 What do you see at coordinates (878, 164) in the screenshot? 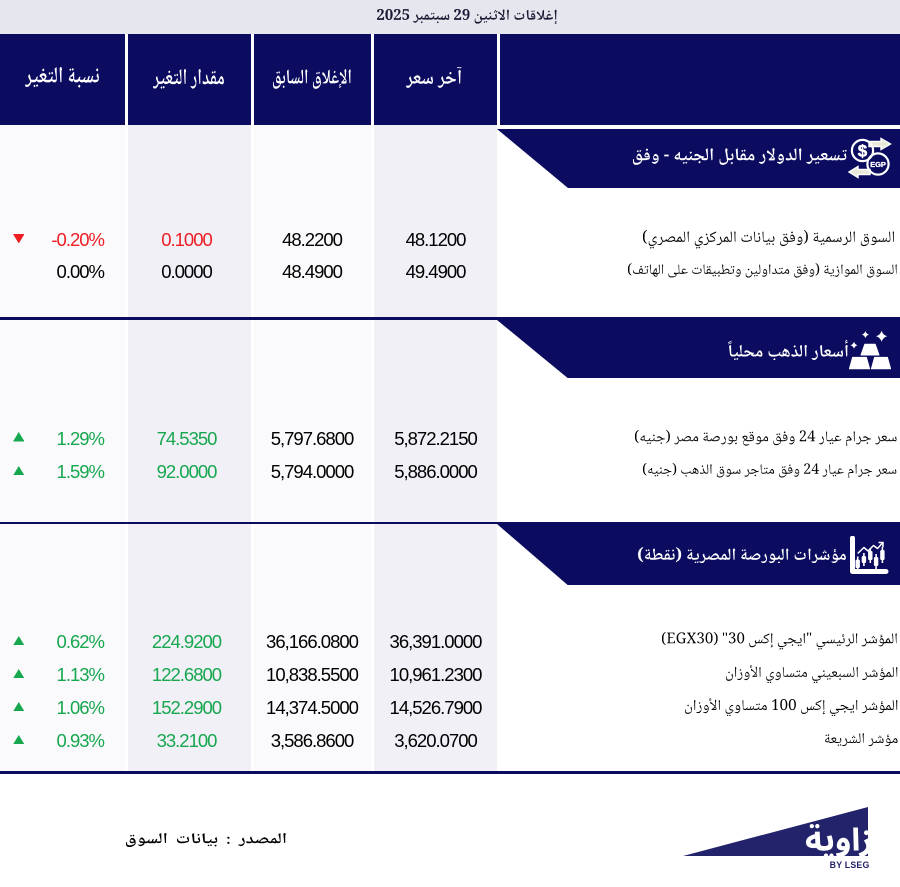
I see `svg-text: EGP` at bounding box center [878, 164].